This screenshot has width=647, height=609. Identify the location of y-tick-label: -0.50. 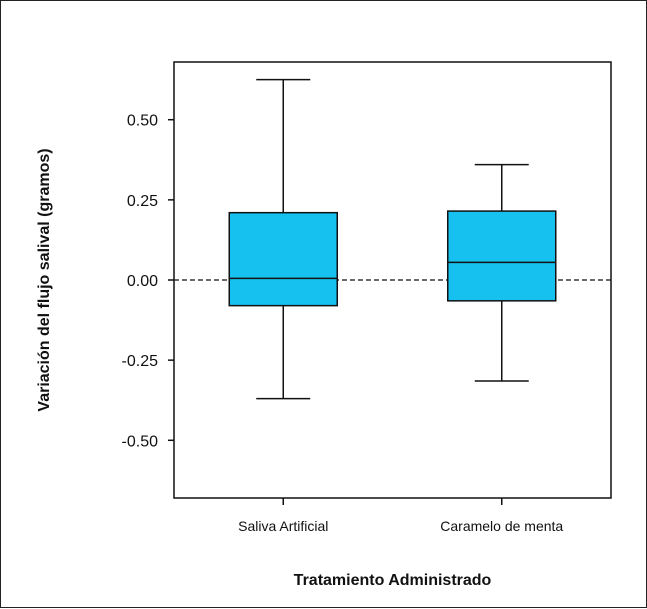
(140, 441).